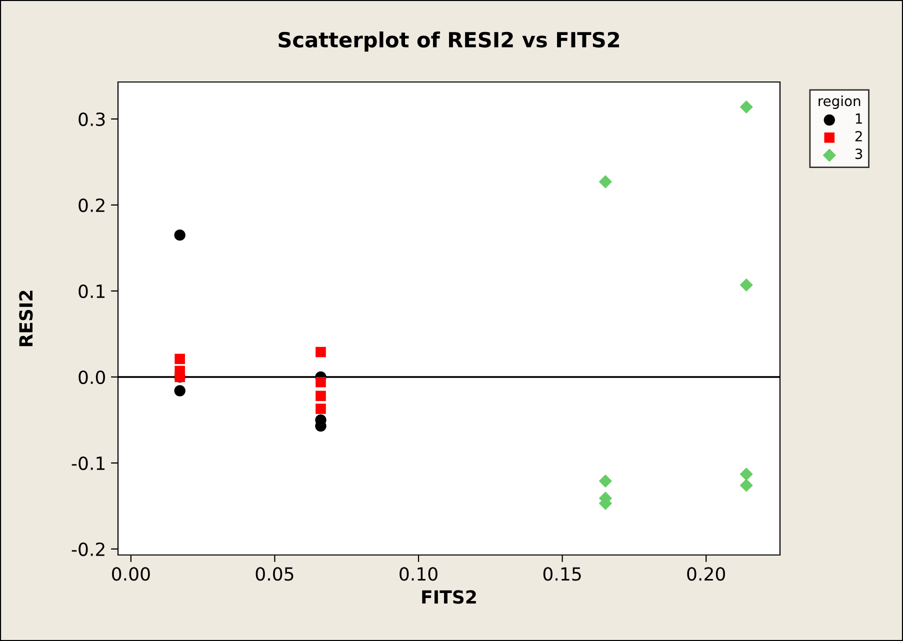  I want to click on legend-label: 2, so click(858, 136).